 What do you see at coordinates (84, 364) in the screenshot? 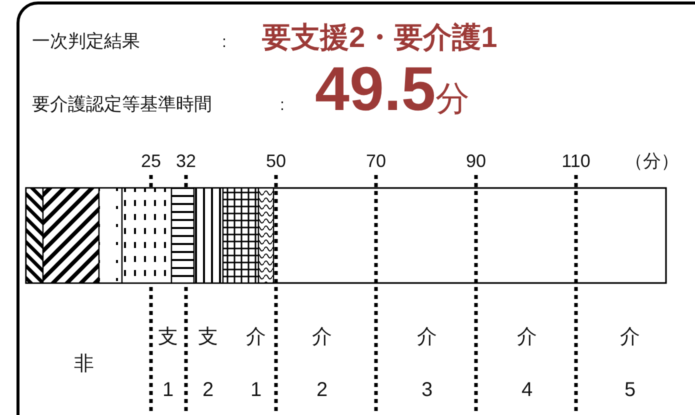
I see `annotation: 非` at bounding box center [84, 364].